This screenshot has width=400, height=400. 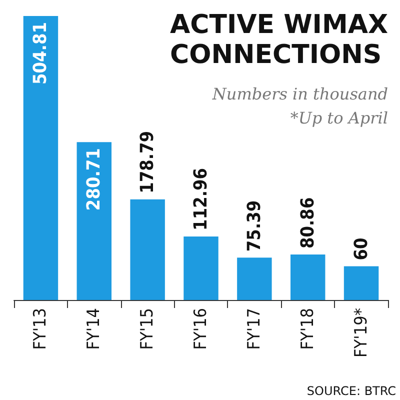 What do you see at coordinates (339, 118) in the screenshot?
I see `annotation: *Up to April` at bounding box center [339, 118].